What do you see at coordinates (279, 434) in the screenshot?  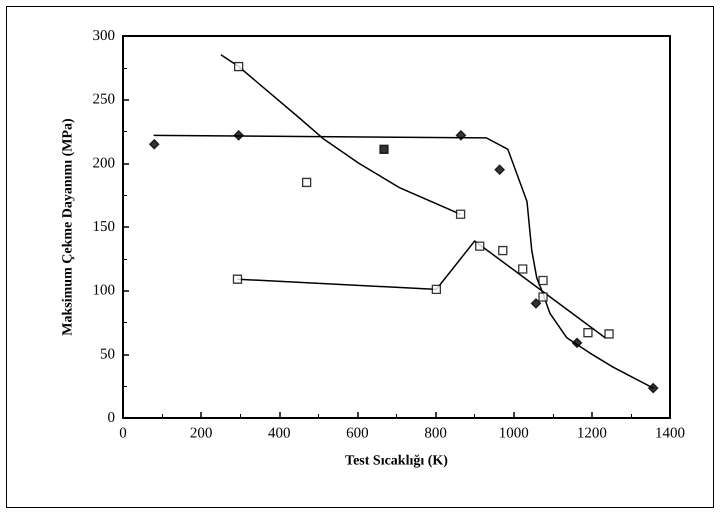 I see `x-tick-label: 400` at bounding box center [279, 434].